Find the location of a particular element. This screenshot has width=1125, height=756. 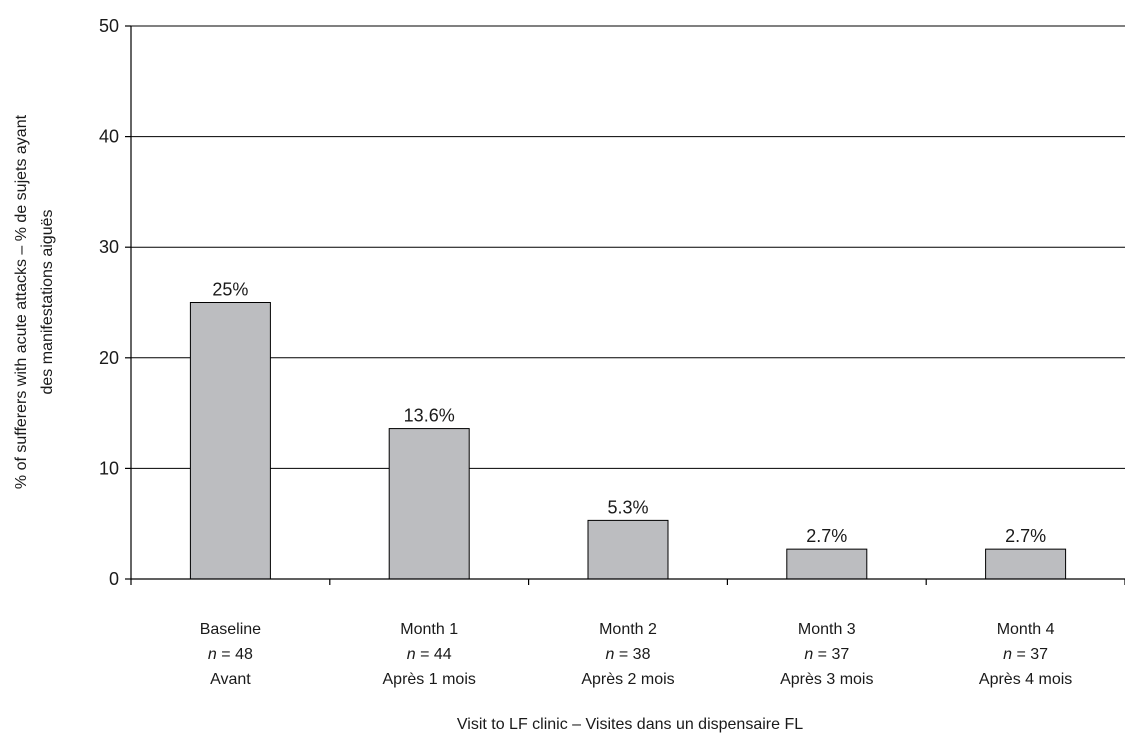

category-label: Baseline is located at coordinates (230, 629).